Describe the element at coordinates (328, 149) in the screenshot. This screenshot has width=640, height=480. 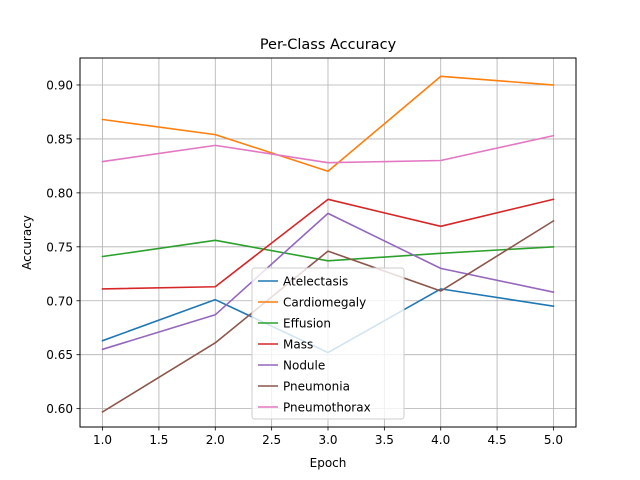
I see `series-line-pneumothorax` at that location.